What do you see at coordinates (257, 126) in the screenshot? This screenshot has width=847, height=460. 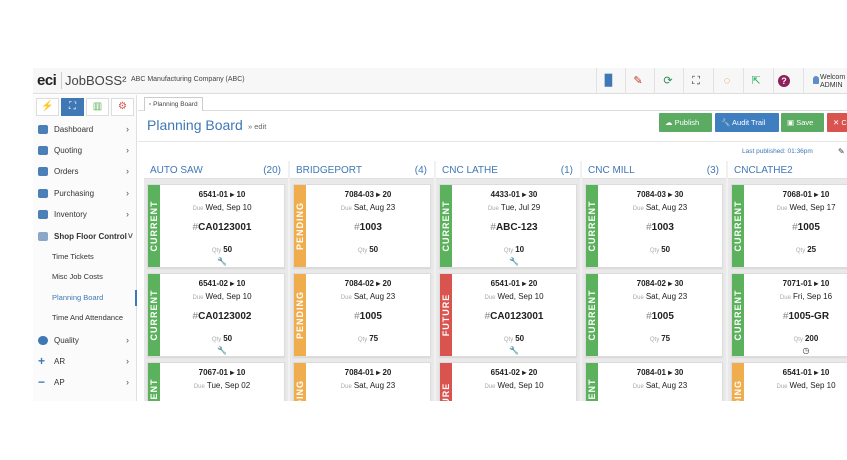 I see `edit-link: » edit` at bounding box center [257, 126].